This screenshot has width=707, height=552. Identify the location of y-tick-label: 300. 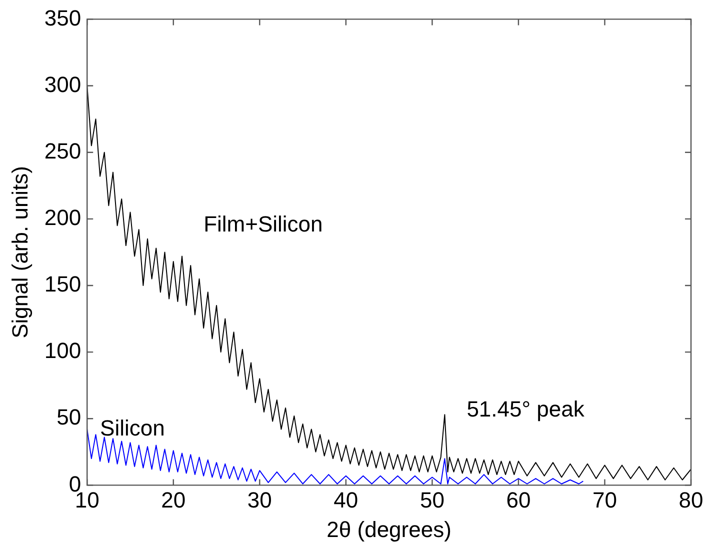
(63, 84).